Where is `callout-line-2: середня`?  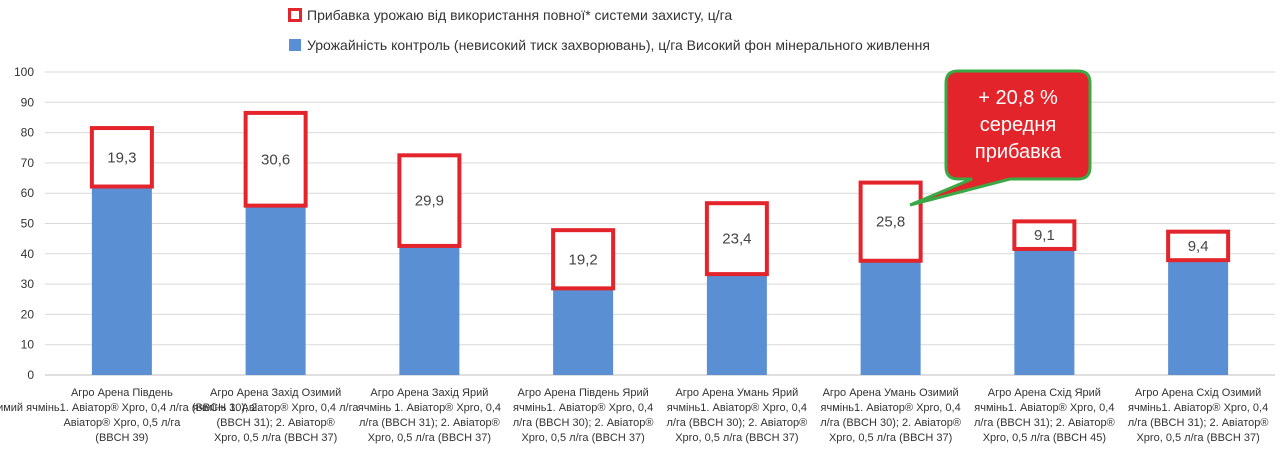
callout-line-2: середня is located at coordinates (1018, 125).